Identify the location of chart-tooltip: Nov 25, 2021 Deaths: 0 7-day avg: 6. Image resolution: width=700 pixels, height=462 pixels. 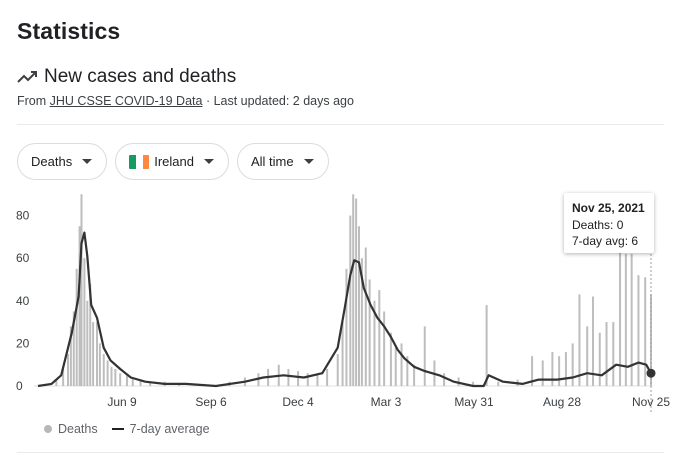
(609, 223).